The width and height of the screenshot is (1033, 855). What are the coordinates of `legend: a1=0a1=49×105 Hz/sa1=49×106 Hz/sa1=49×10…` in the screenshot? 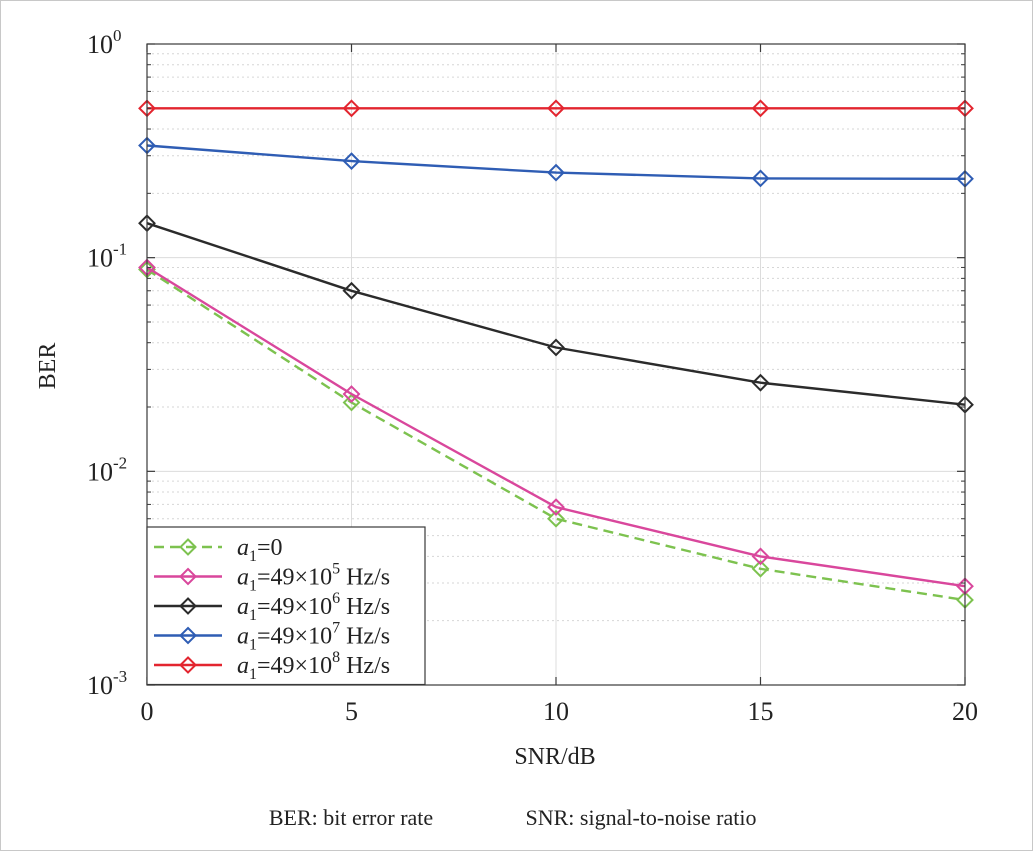 It's located at (286, 606).